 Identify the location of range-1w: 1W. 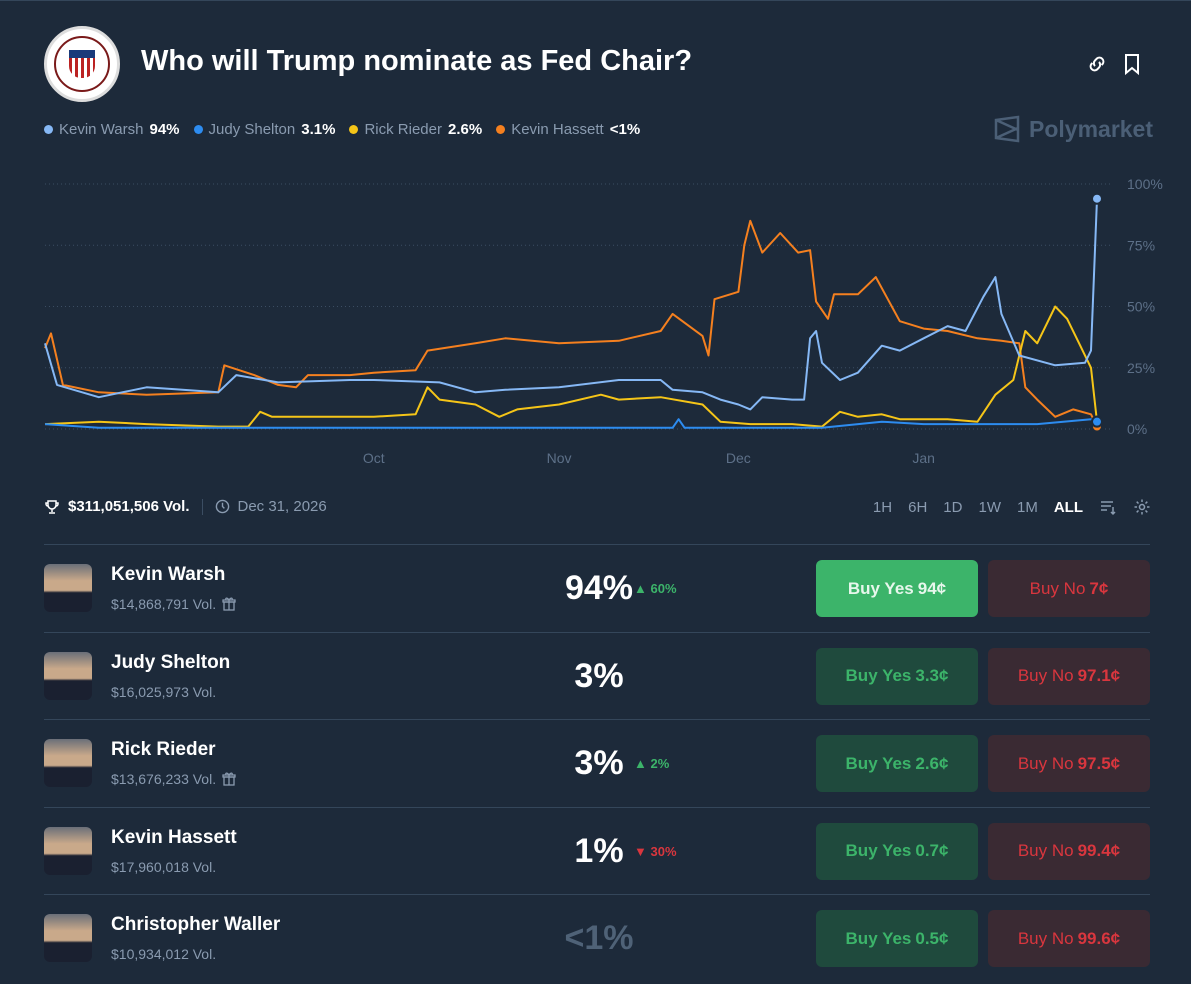
(989, 507).